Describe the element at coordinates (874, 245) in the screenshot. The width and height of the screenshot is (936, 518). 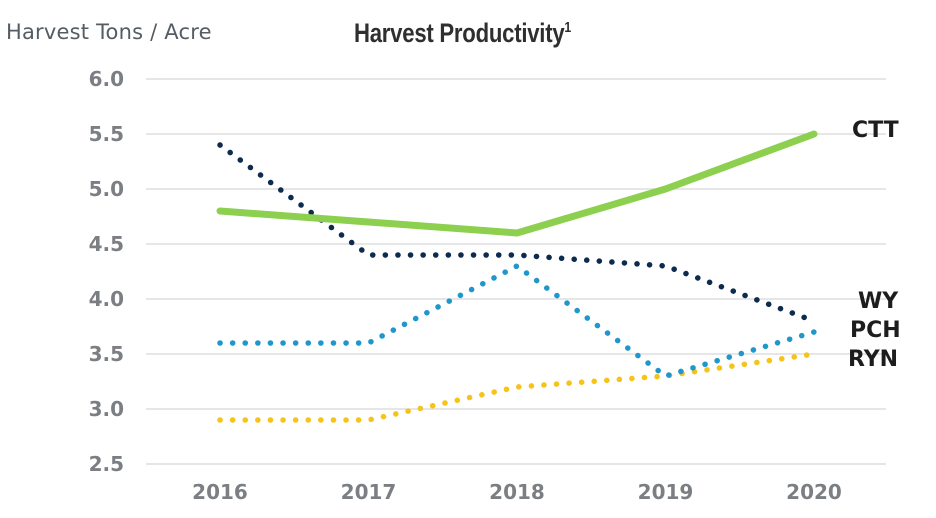
I see `series-labels: CTT WY PCH RYN` at that location.